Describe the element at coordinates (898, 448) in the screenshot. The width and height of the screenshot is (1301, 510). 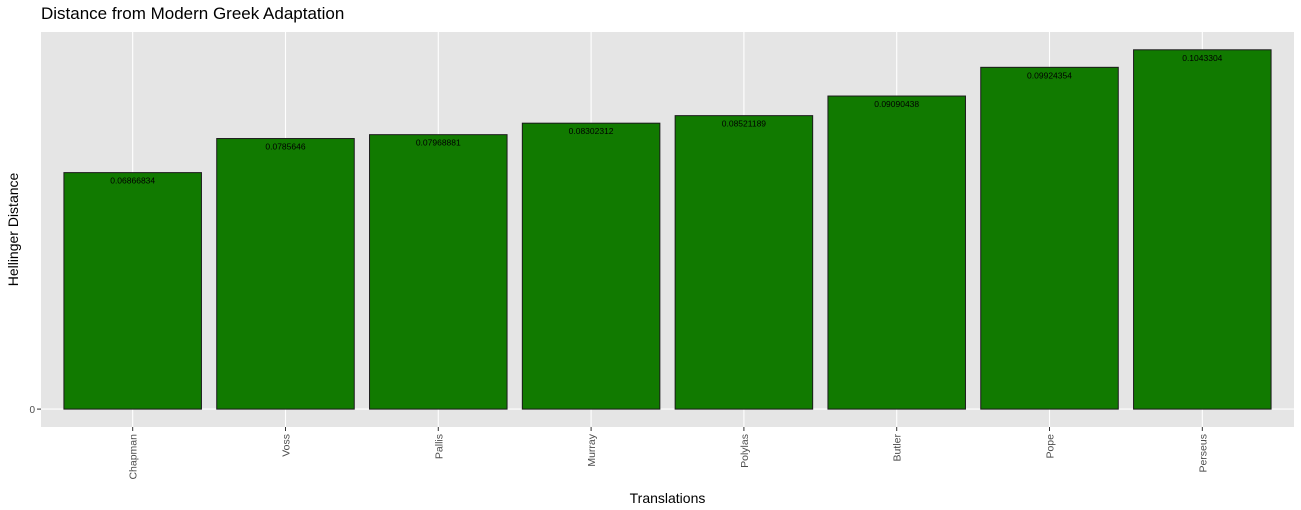
I see `x-tick-label-butler: Butler` at that location.